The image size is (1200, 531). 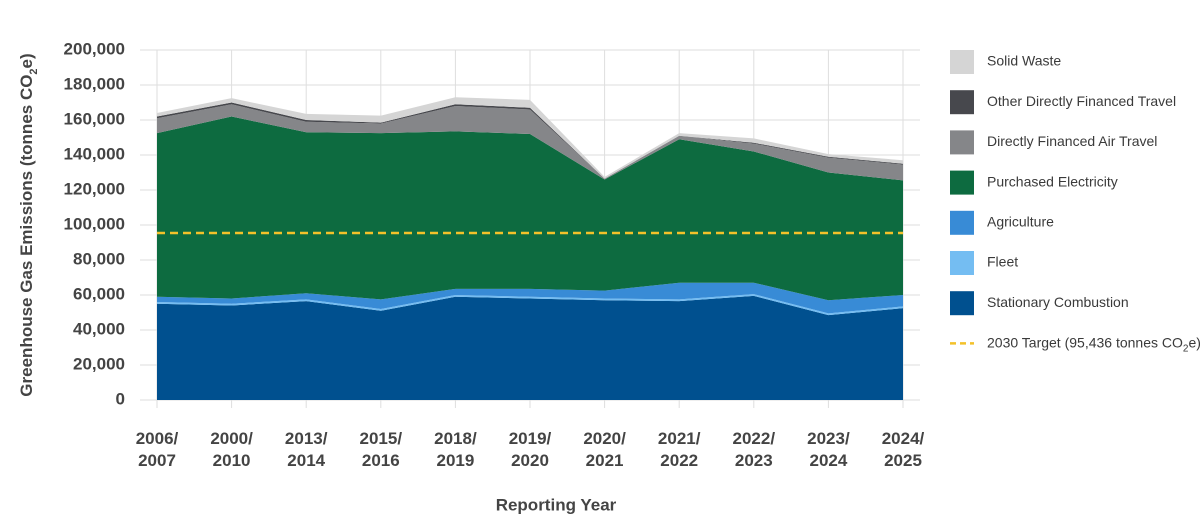 I want to click on y-axis-title-sub: 2, so click(x=34, y=71).